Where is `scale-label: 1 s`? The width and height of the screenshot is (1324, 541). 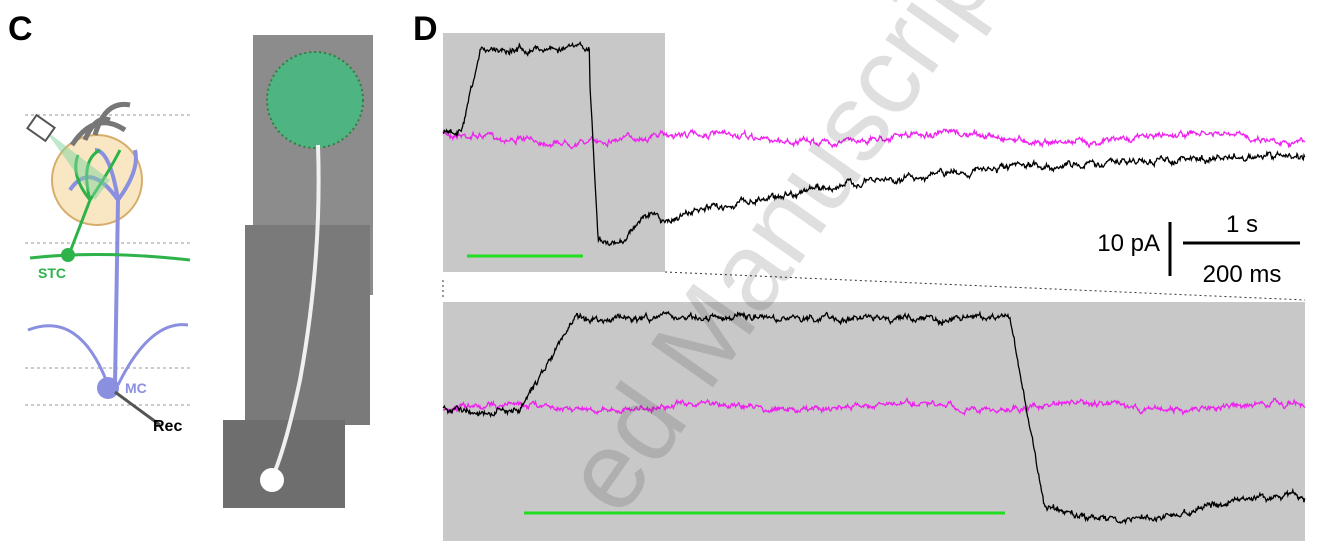 scale-label: 1 s is located at coordinates (1242, 224).